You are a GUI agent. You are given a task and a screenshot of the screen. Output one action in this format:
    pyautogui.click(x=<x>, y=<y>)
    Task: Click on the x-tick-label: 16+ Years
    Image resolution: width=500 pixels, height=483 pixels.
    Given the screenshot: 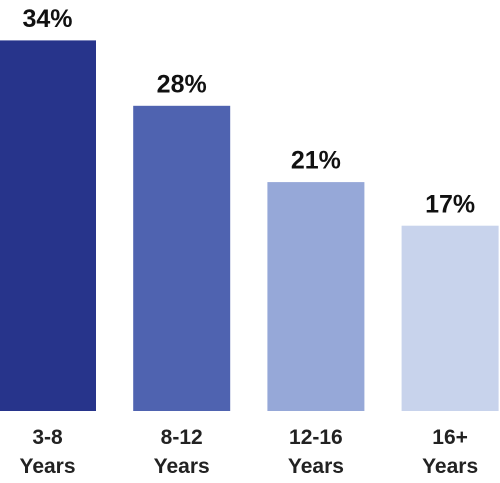 What is the action you would take?
    pyautogui.click(x=450, y=452)
    